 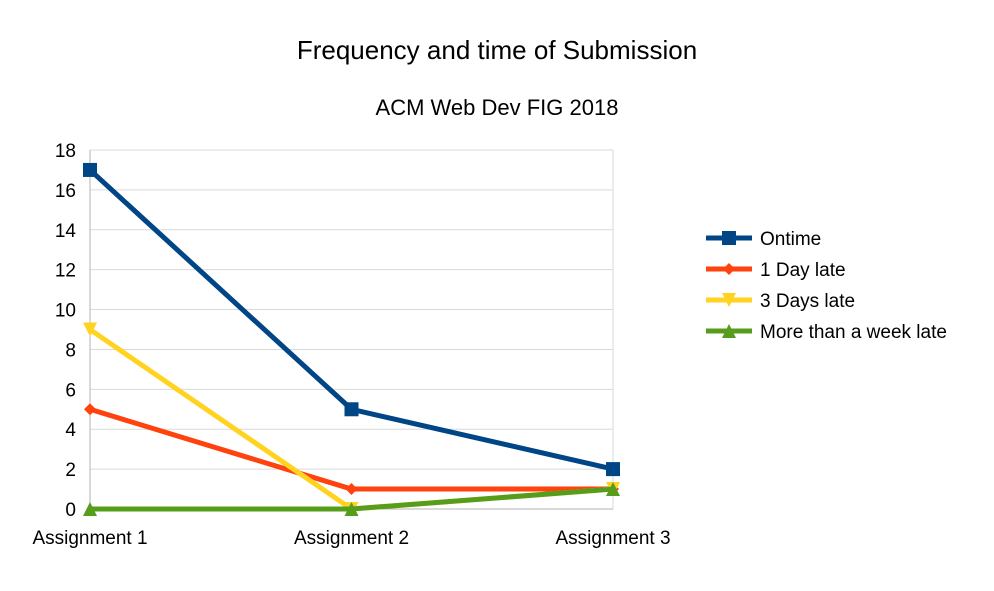 I want to click on legend-label: 1 Day late, so click(x=803, y=270).